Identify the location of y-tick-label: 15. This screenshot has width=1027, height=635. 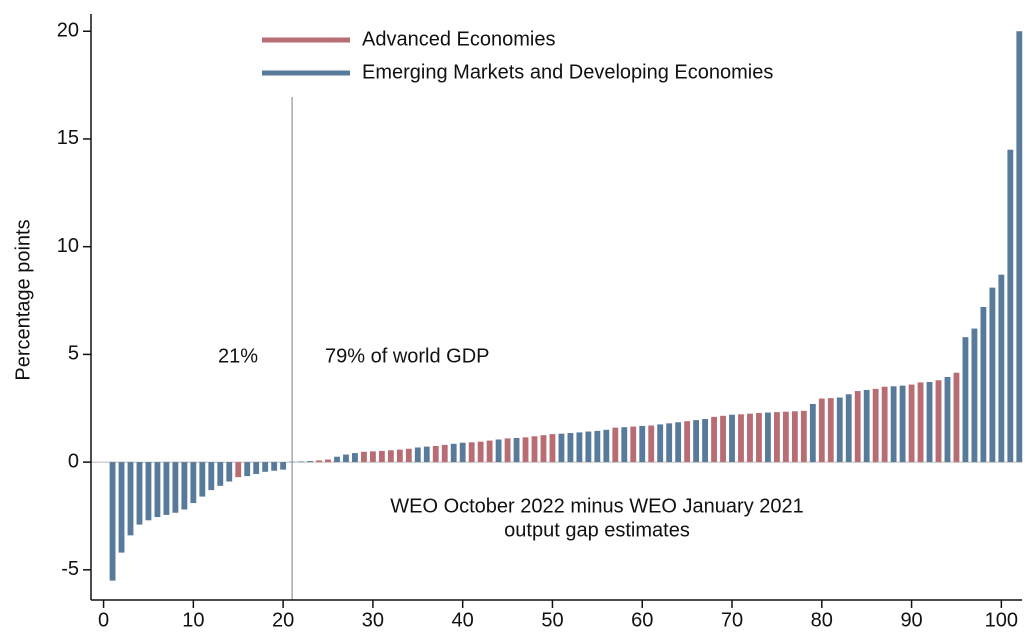
(68, 138).